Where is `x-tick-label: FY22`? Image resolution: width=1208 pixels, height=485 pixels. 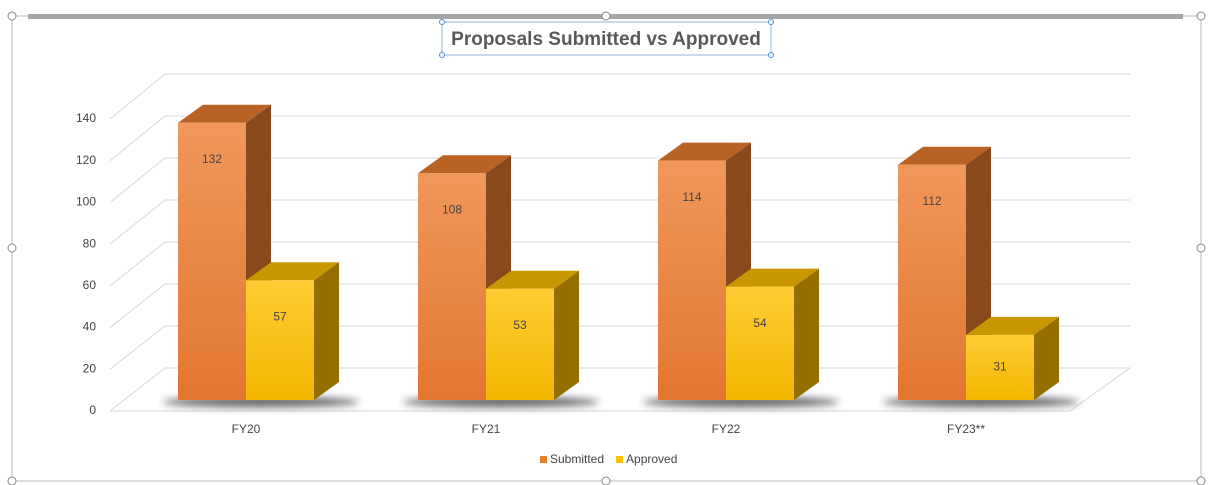
x-tick-label: FY22 is located at coordinates (726, 429).